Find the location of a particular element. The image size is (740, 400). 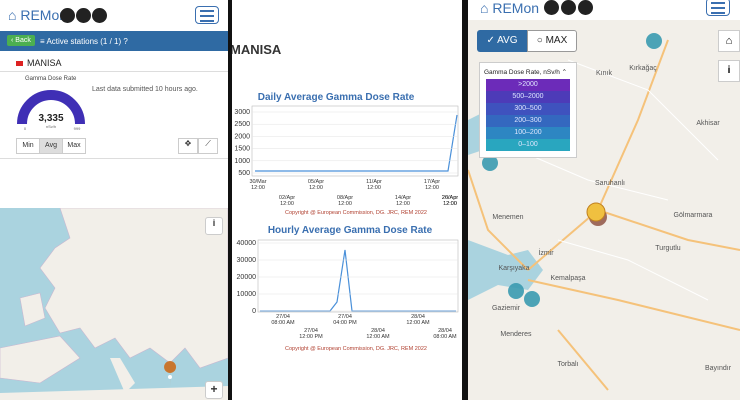

x-tick-label: 02/Apr is located at coordinates (287, 198).